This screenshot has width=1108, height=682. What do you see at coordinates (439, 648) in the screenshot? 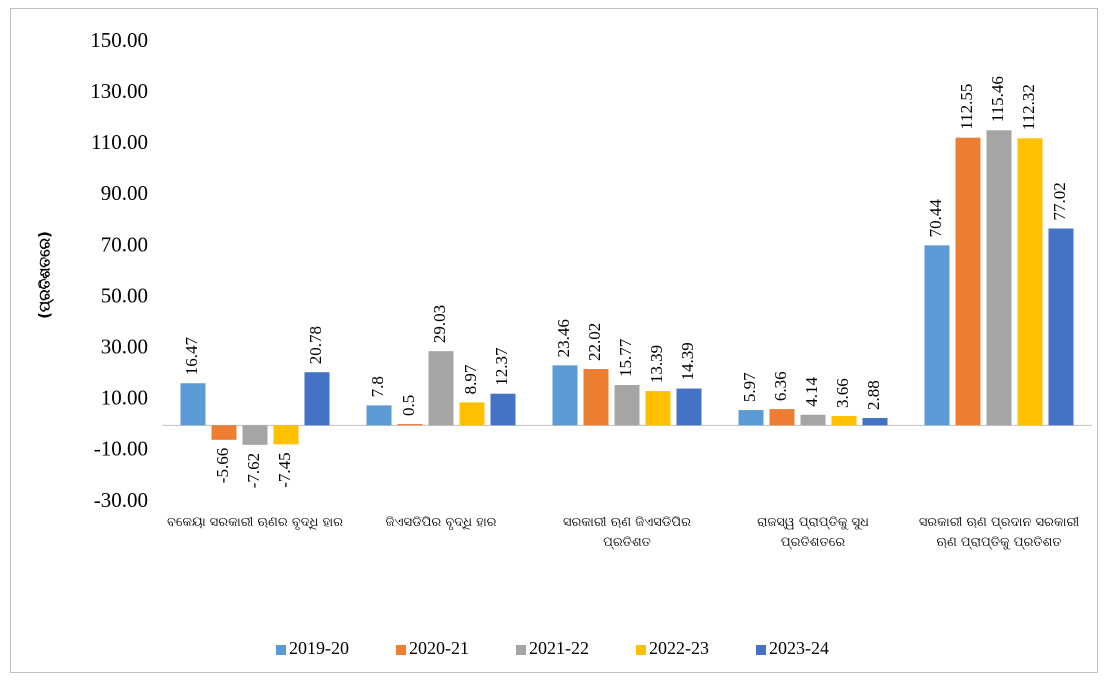
I see `legend-label: 2020-21` at bounding box center [439, 648].